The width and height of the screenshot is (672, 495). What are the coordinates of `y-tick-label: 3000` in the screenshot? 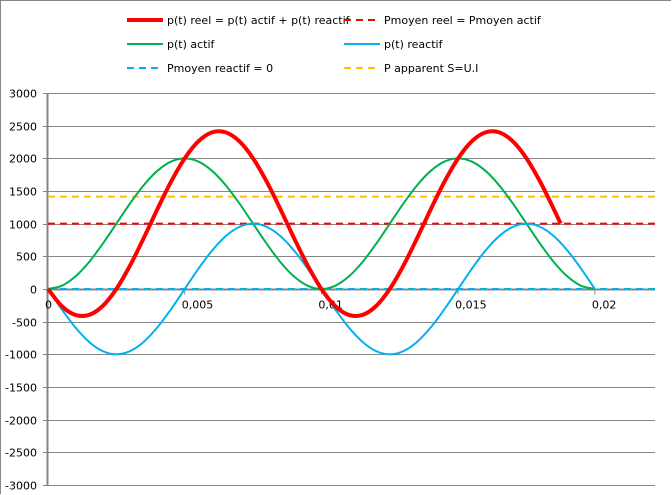 It's located at (23, 94).